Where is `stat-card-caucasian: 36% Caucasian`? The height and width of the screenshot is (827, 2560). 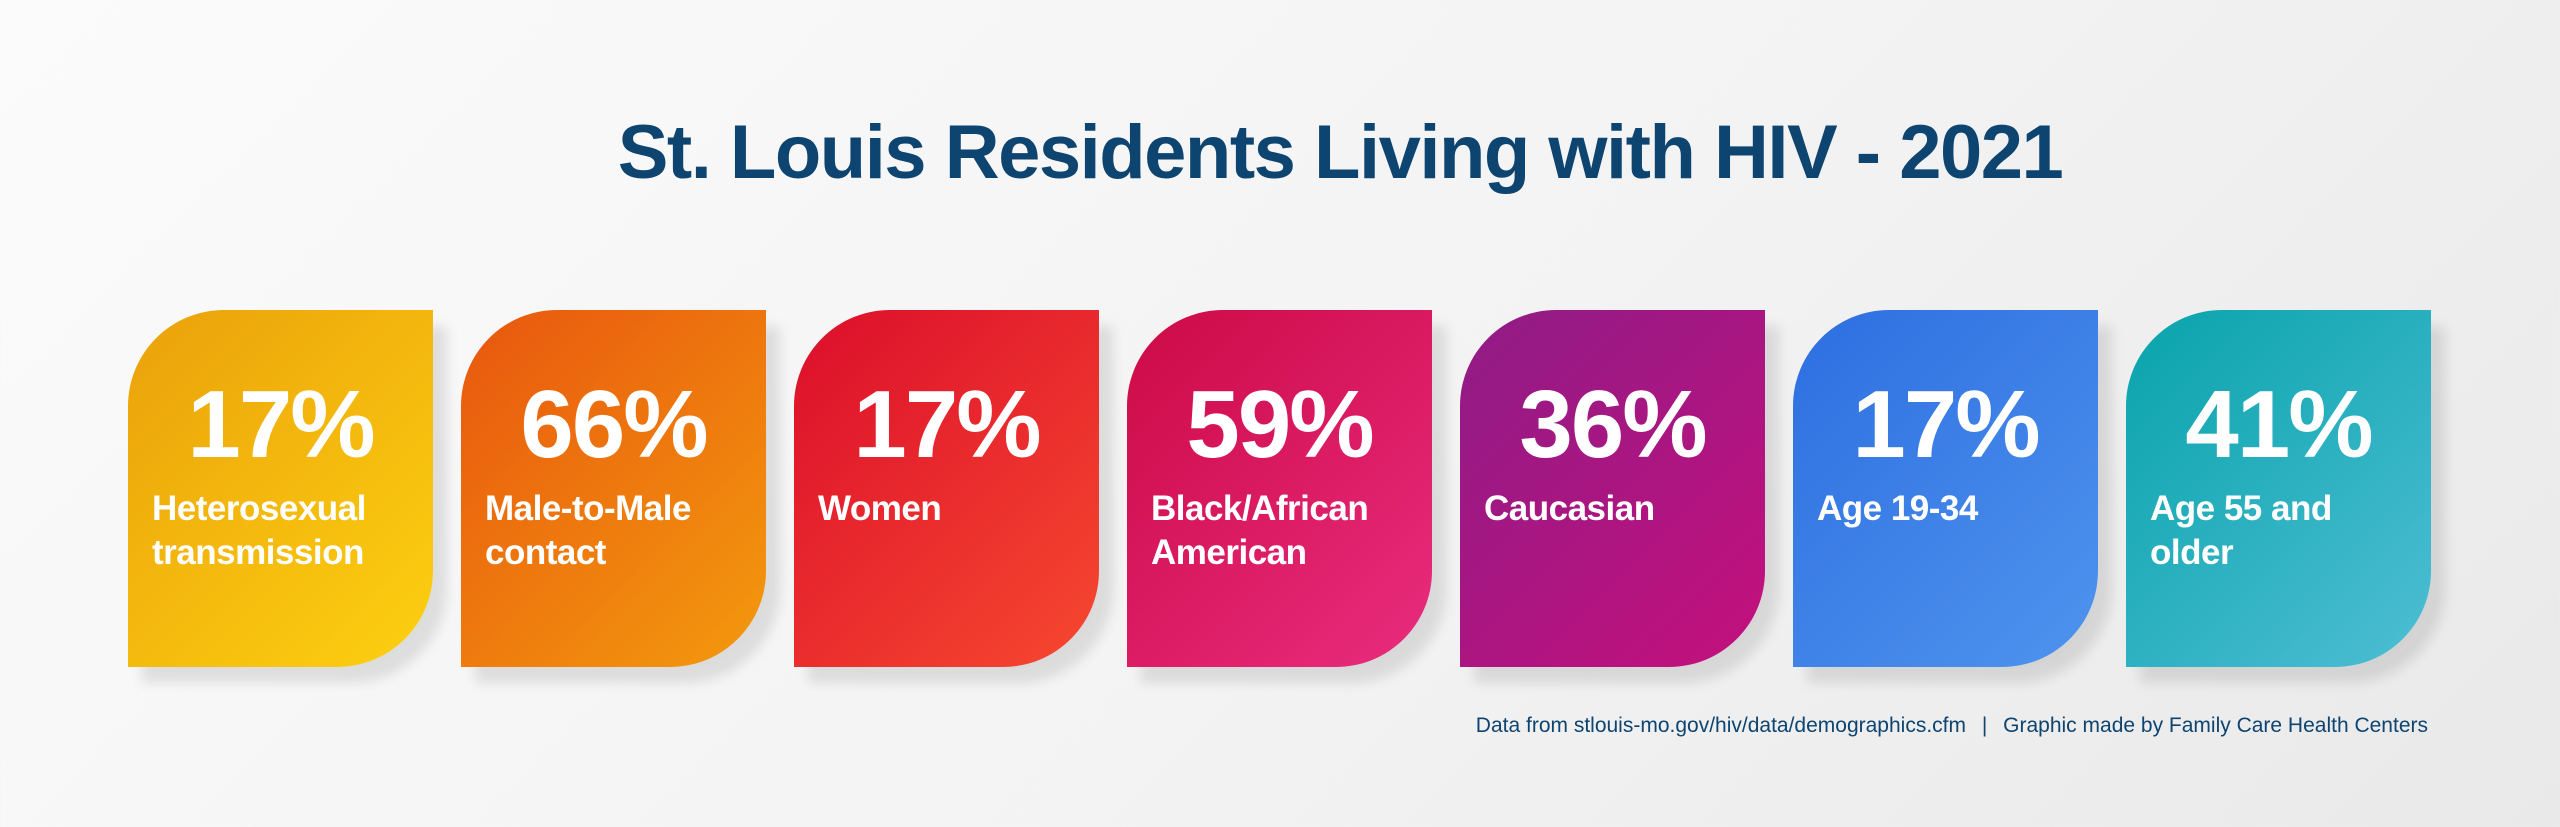
stat-card-caucasian: 36% Caucasian is located at coordinates (1612, 488).